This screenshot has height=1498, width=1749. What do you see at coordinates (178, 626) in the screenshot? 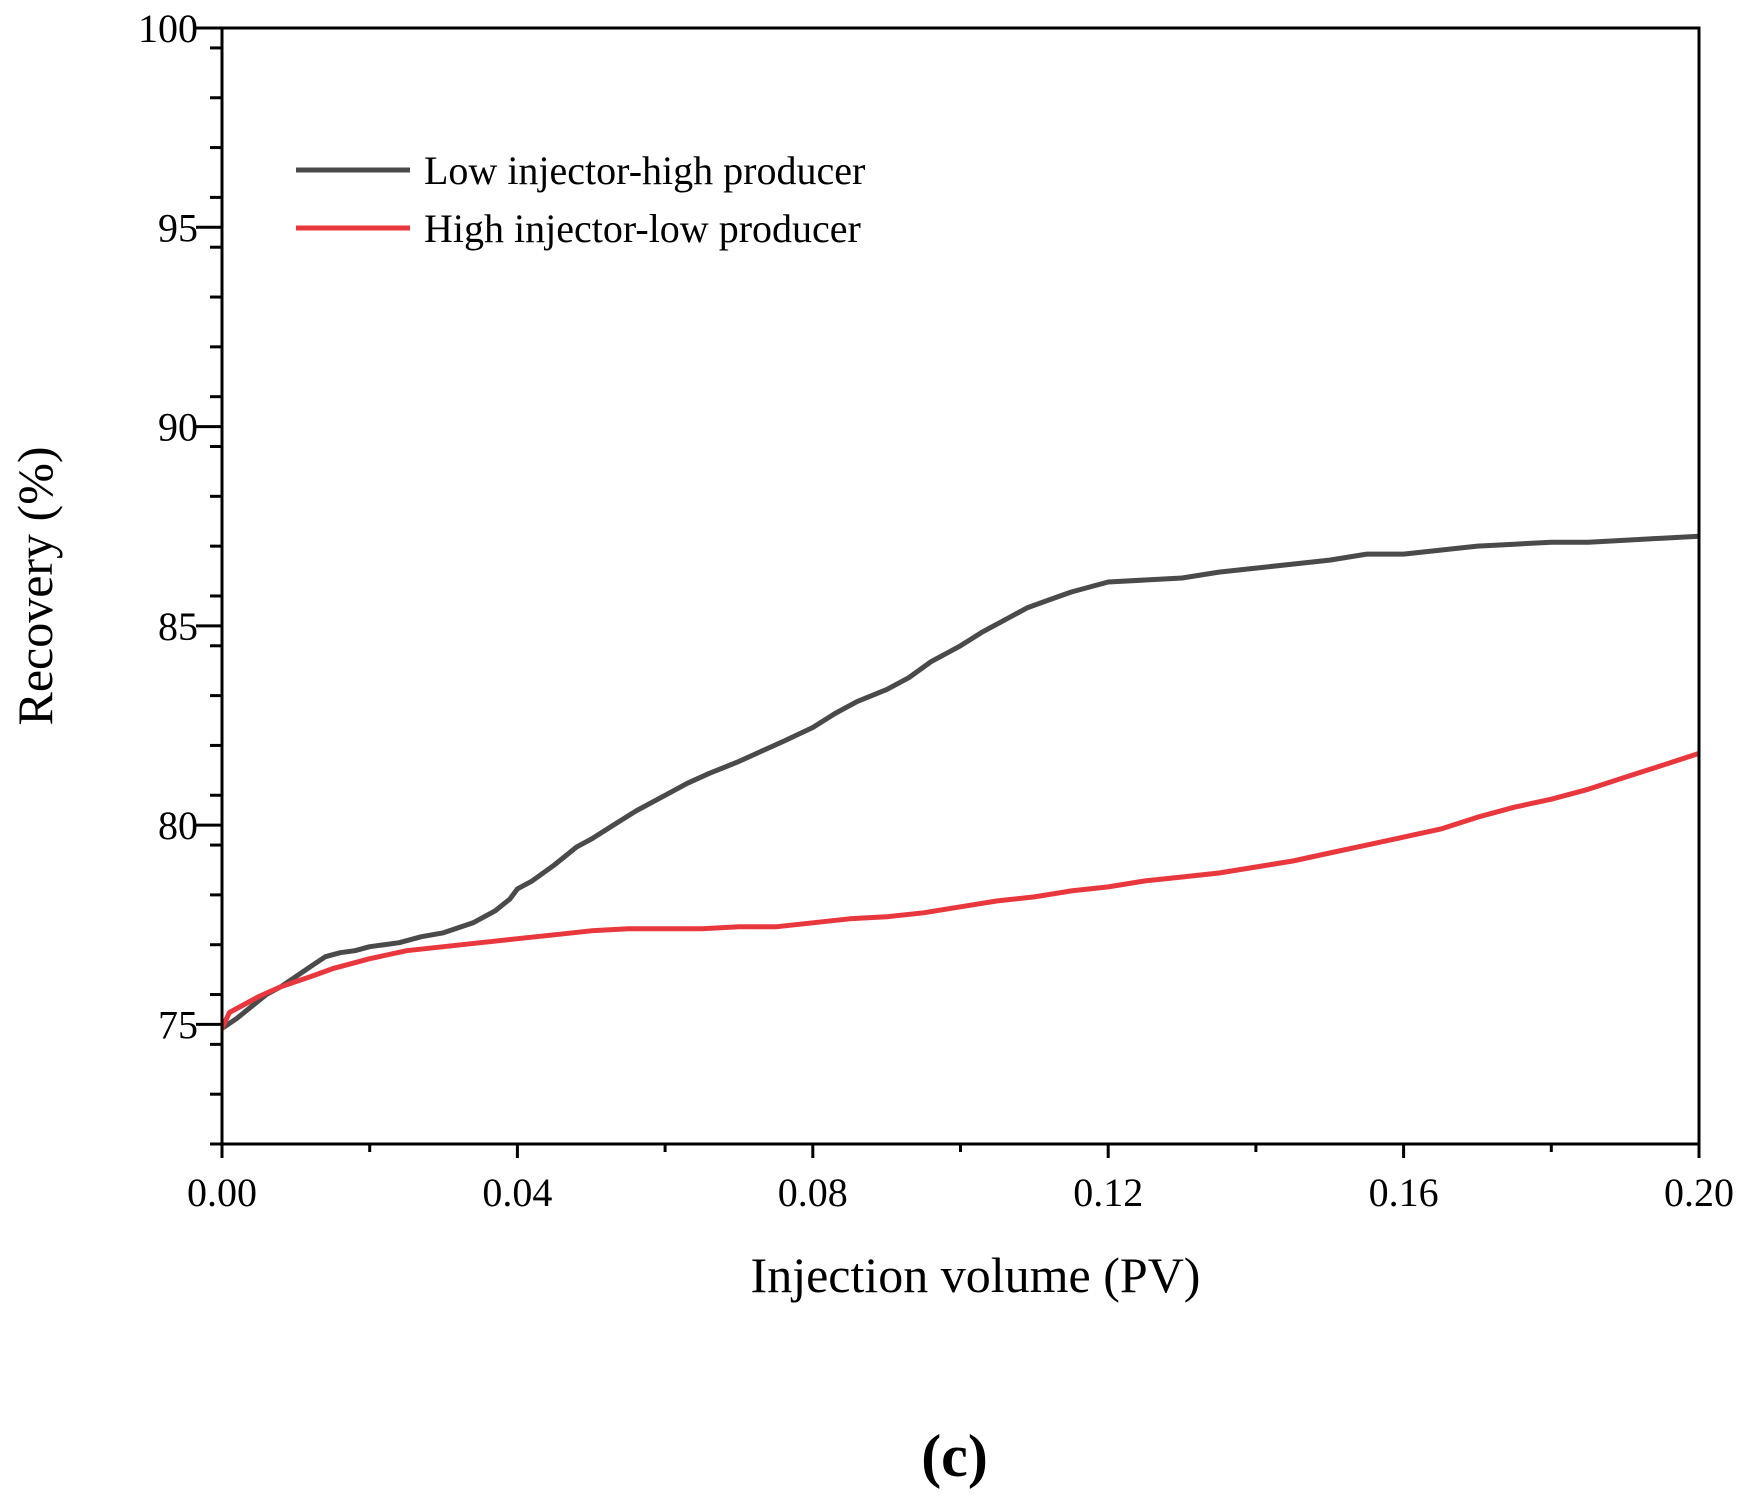
I see `y-tick-label: 85` at bounding box center [178, 626].